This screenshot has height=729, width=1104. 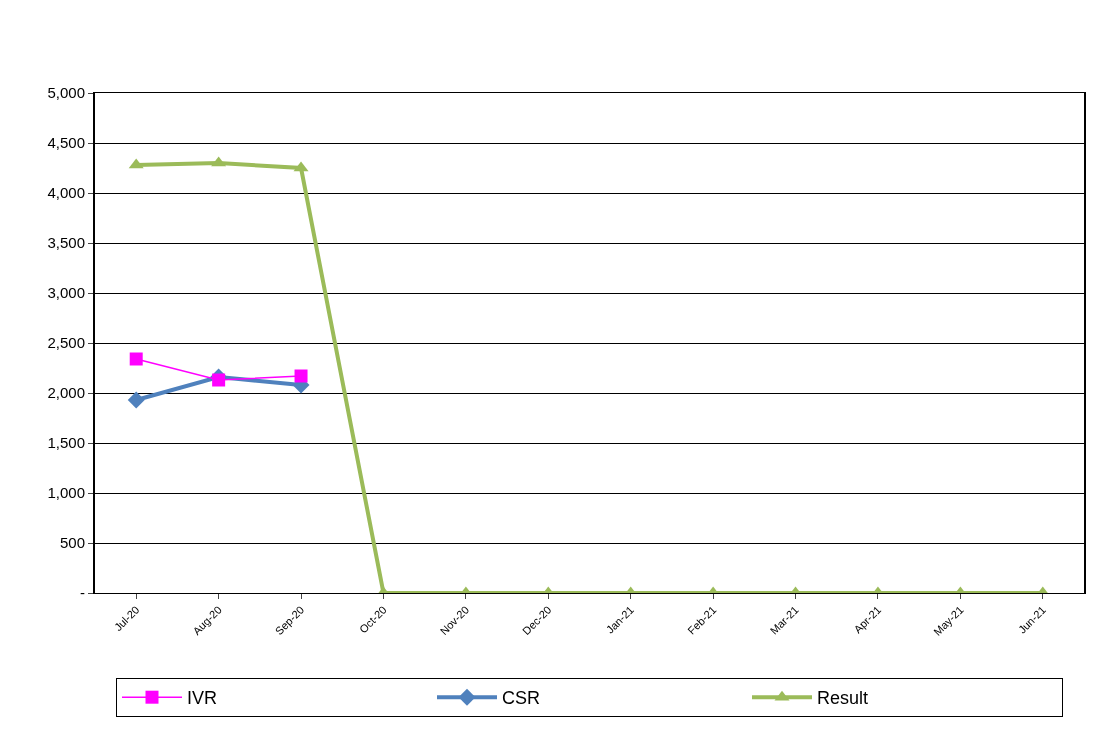 What do you see at coordinates (521, 698) in the screenshot?
I see `legend-label: CSR` at bounding box center [521, 698].